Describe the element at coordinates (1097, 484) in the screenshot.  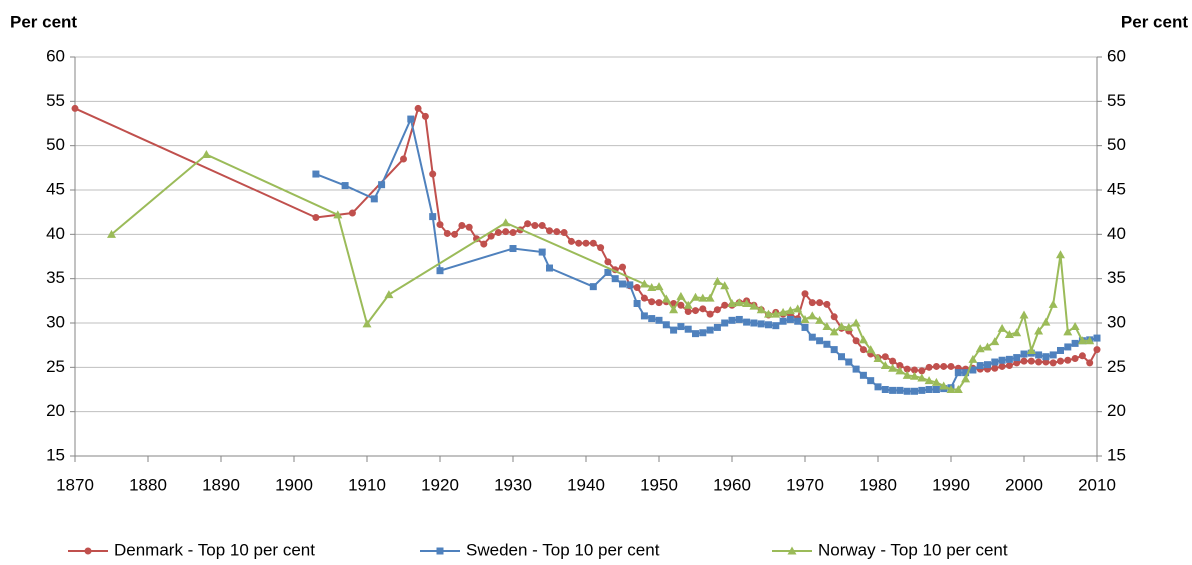
I see `x-tick-label: 2010` at that location.